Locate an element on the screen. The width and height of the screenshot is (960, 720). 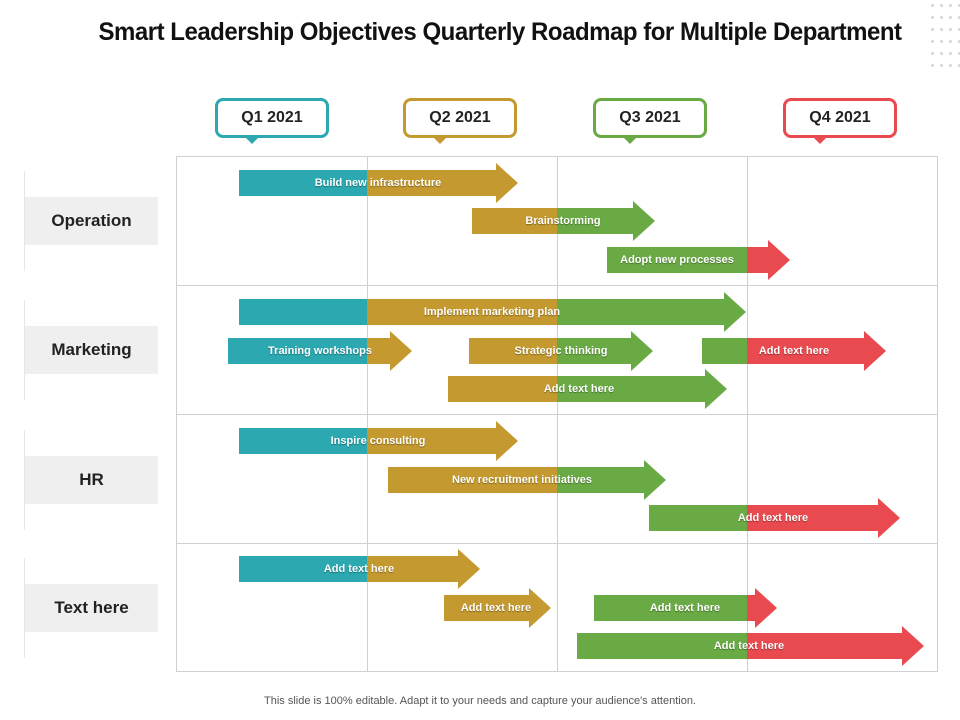
task-arrow: Training workshops is located at coordinates (320, 351).